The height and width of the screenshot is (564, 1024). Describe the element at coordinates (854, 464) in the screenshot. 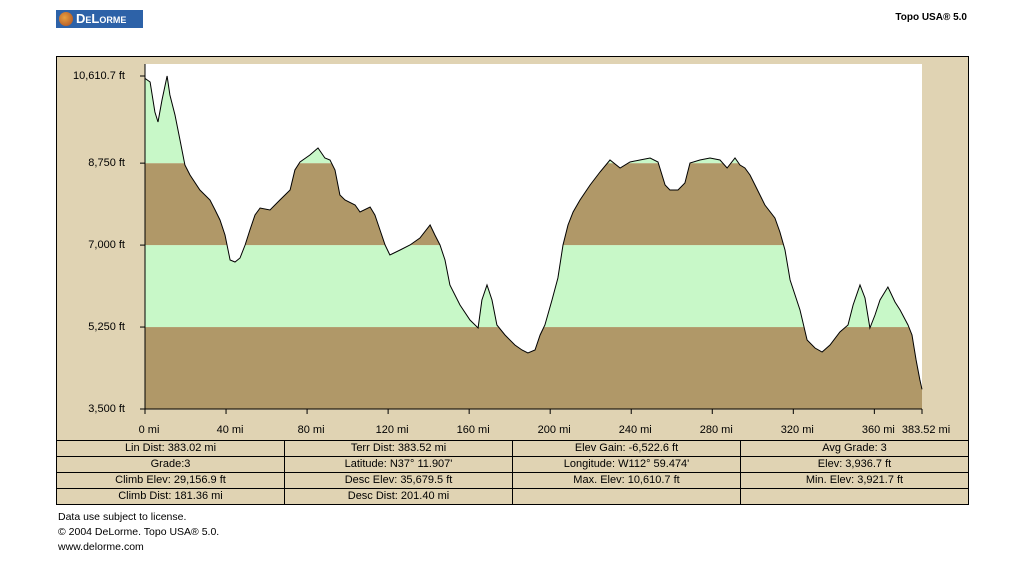

I see `table-cell: Elev: 3,936.7 ft` at that location.